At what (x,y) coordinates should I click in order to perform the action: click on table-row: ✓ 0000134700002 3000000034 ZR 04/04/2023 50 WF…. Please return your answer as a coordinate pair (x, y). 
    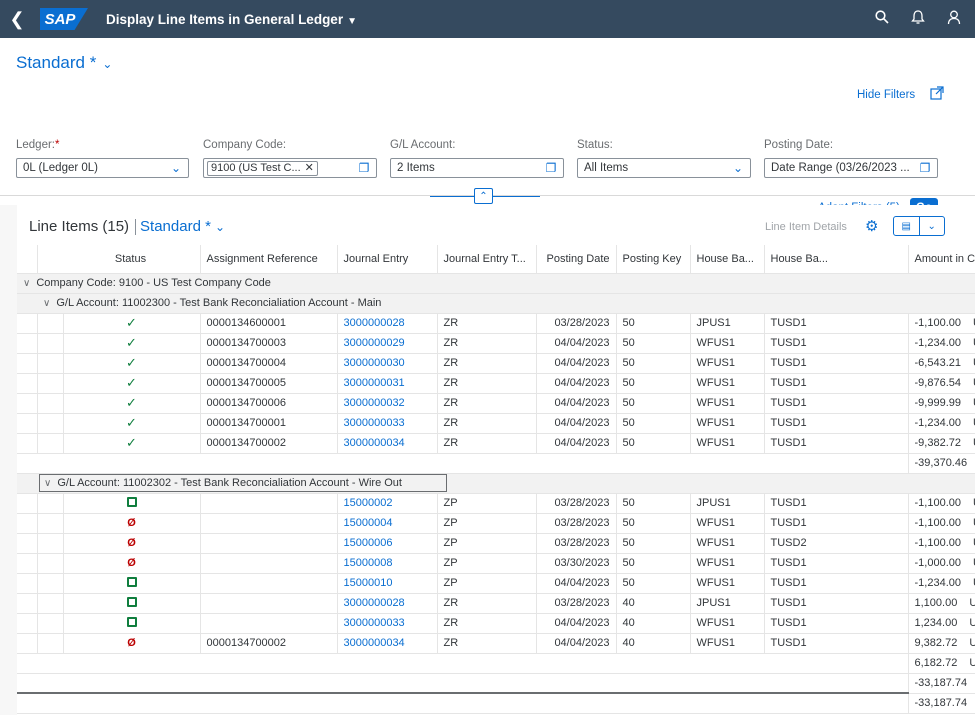
    Looking at the image, I should click on (496, 443).